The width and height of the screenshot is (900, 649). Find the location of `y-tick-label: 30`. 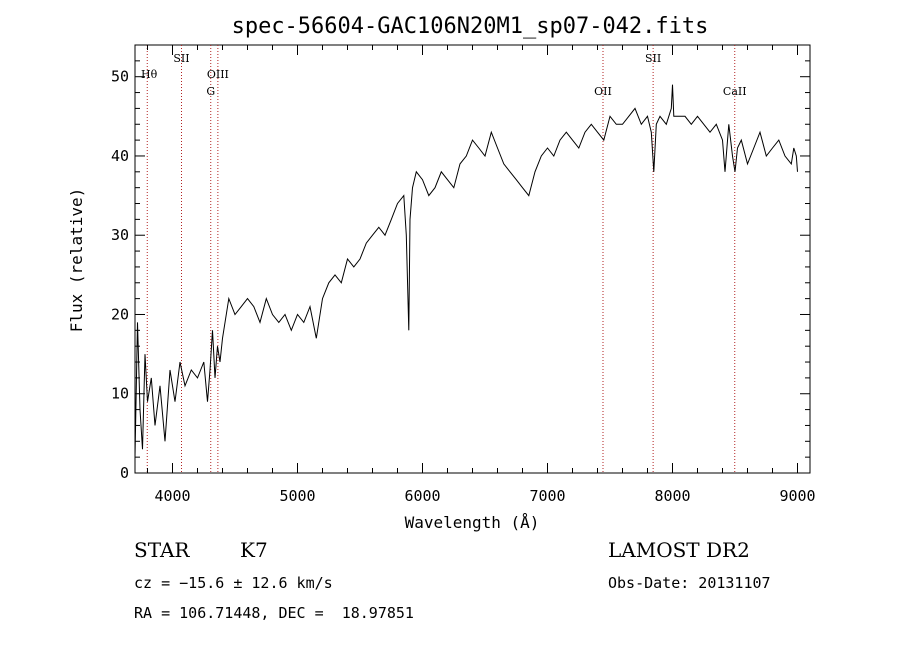

y-tick-label: 30 is located at coordinates (120, 235).